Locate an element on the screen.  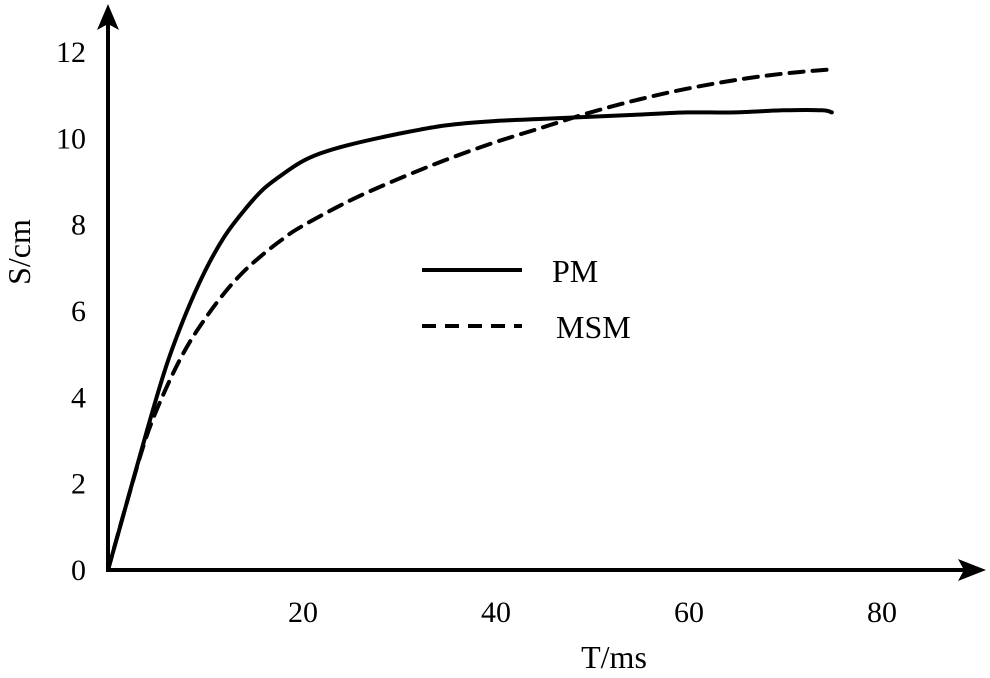
y-tick-label: 4 is located at coordinates (78, 397).